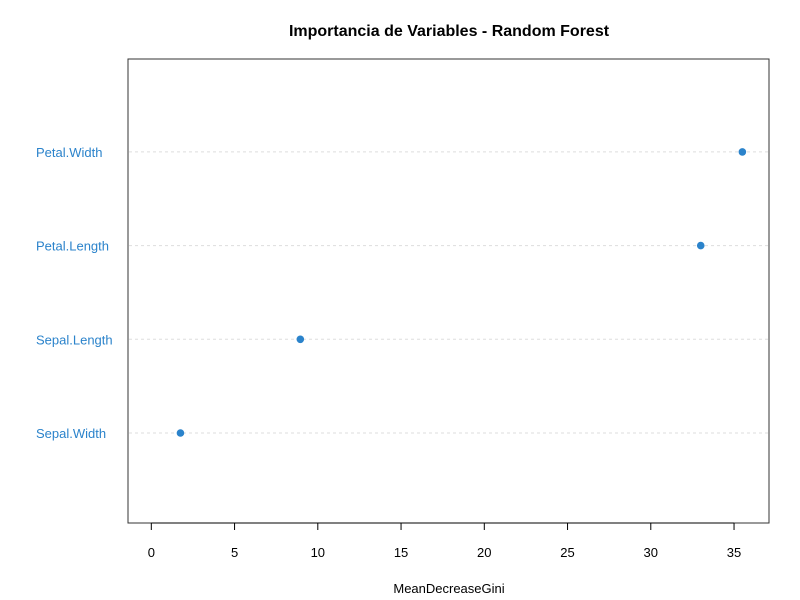 The height and width of the screenshot is (600, 800). I want to click on x-tick-label: 20, so click(484, 552).